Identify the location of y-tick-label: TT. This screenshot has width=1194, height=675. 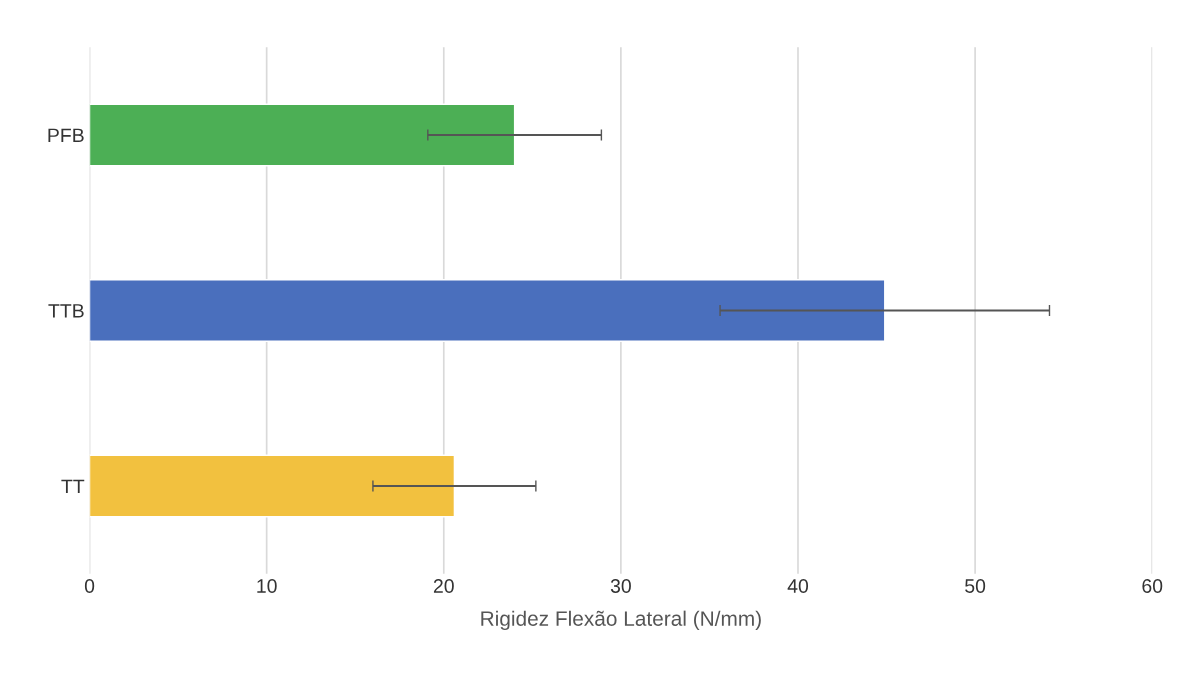
(73, 486).